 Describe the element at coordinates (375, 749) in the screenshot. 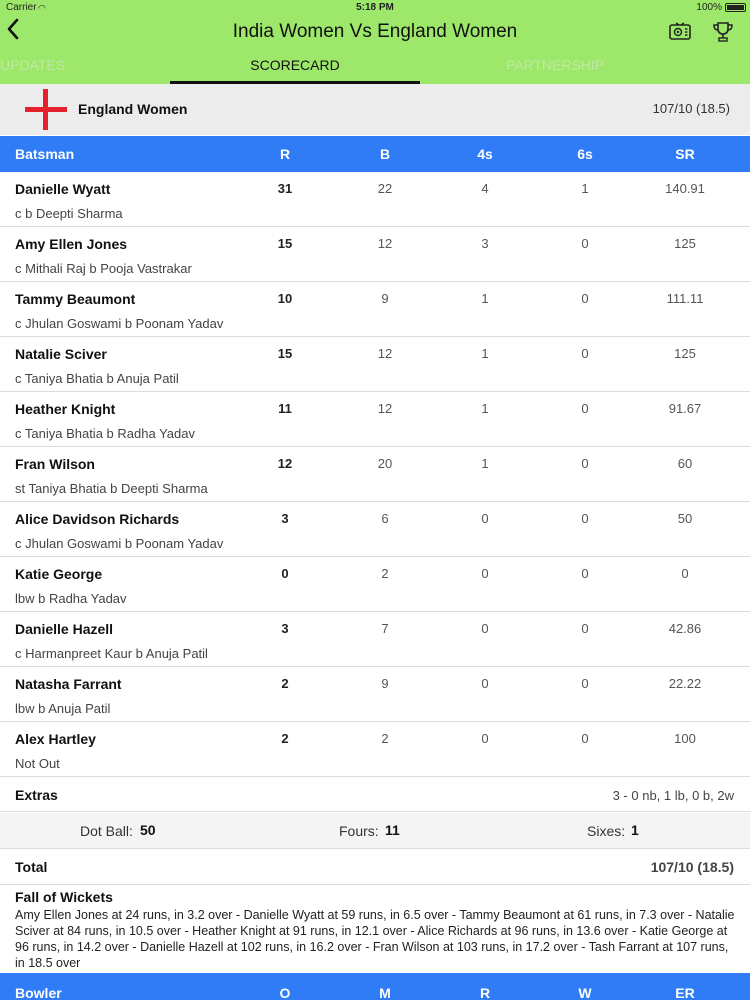

I see `batsman-row: Alex Hartley Not Out 2 2 0 0 100` at that location.